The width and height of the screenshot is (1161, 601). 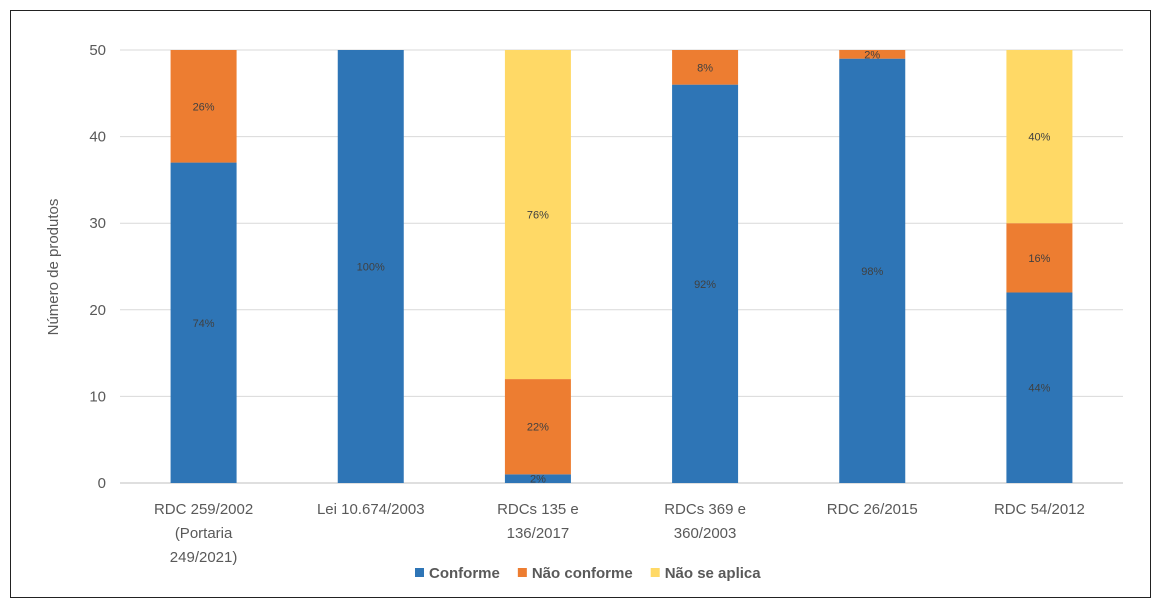 I want to click on data-label: 98%, so click(x=872, y=272).